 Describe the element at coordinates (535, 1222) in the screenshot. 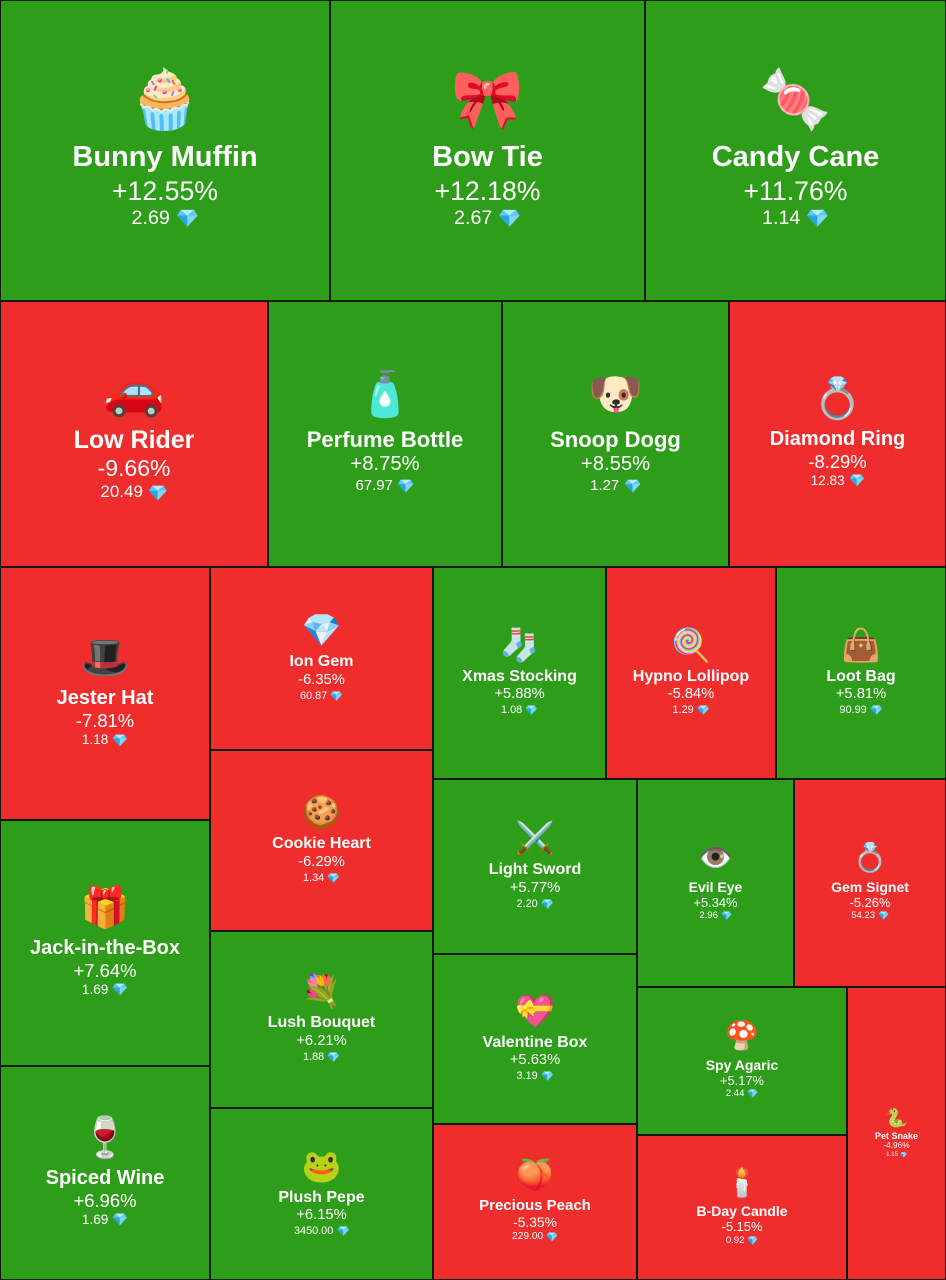

I see `tile-change: -5.35%` at that location.